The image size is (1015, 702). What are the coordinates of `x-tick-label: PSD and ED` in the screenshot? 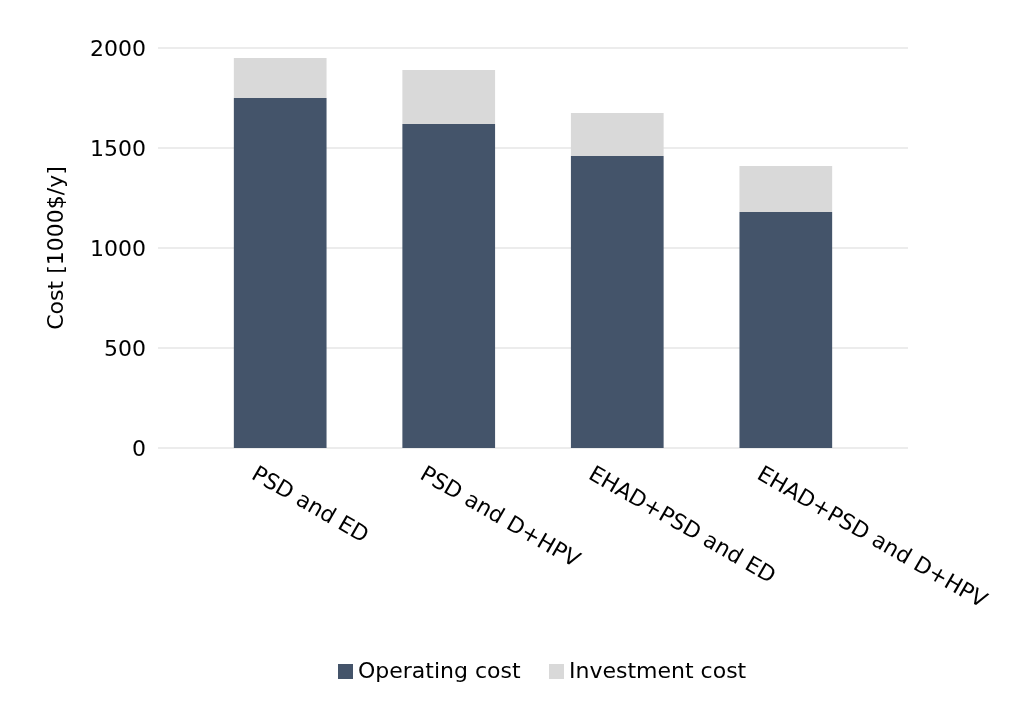 It's located at (310, 504).